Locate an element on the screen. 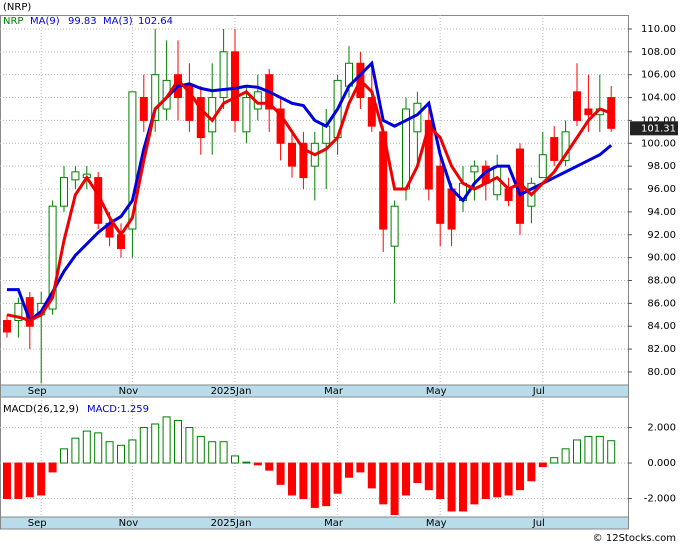 This screenshot has width=680, height=550. legend-value: 99.83 is located at coordinates (82, 21).